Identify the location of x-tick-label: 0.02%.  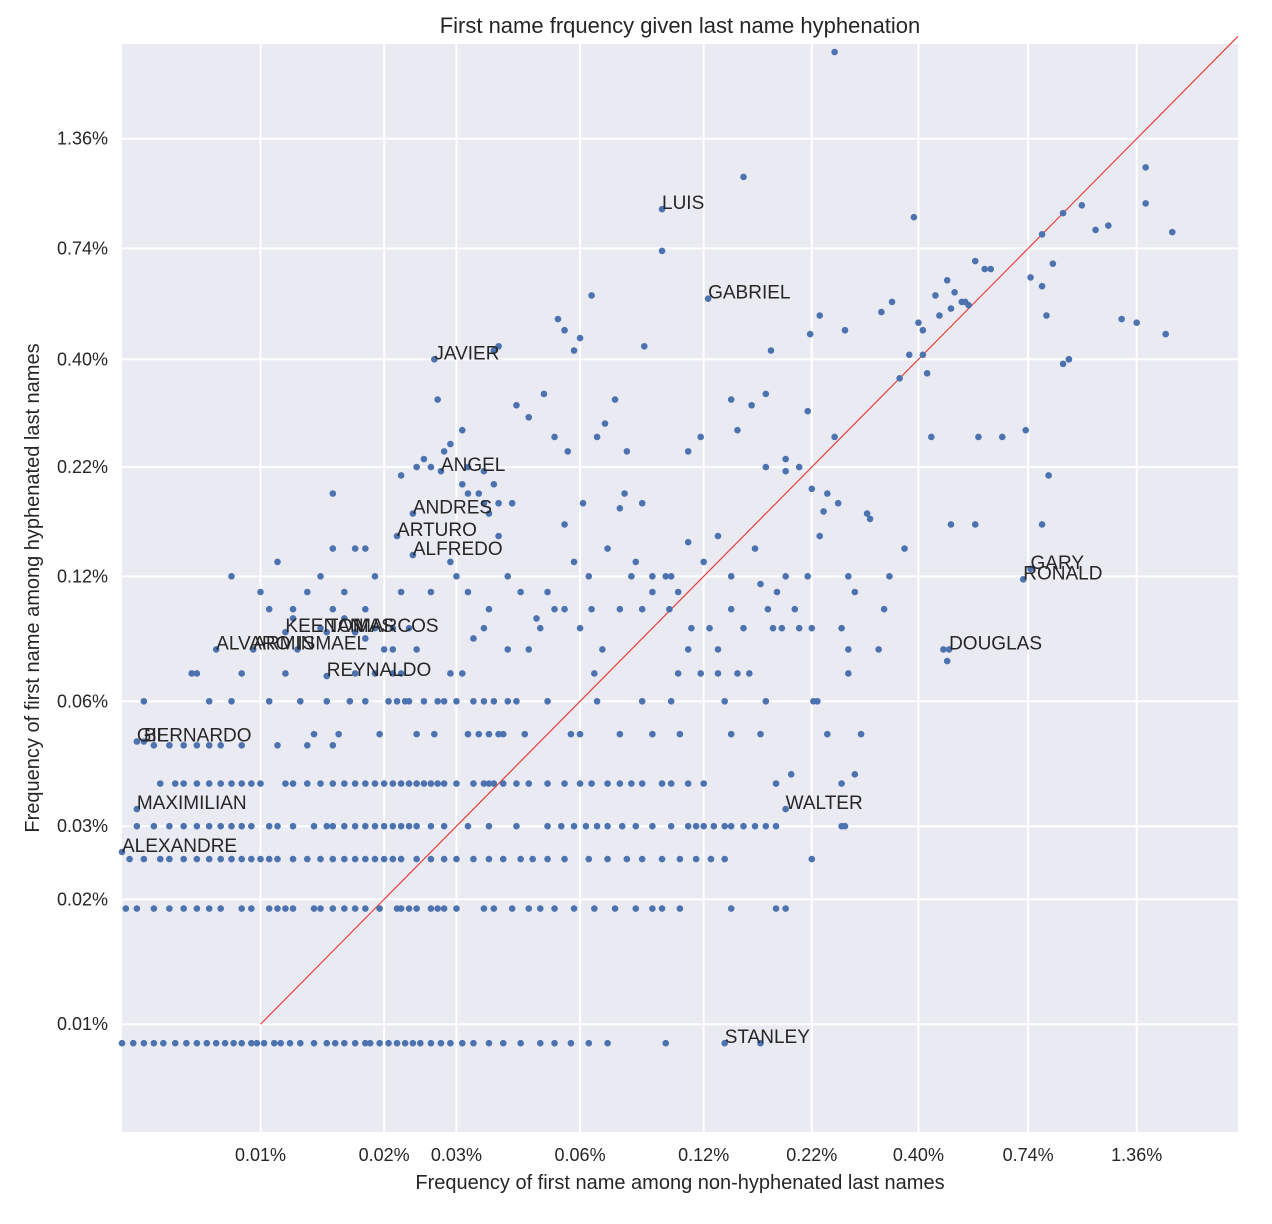
(384, 1155).